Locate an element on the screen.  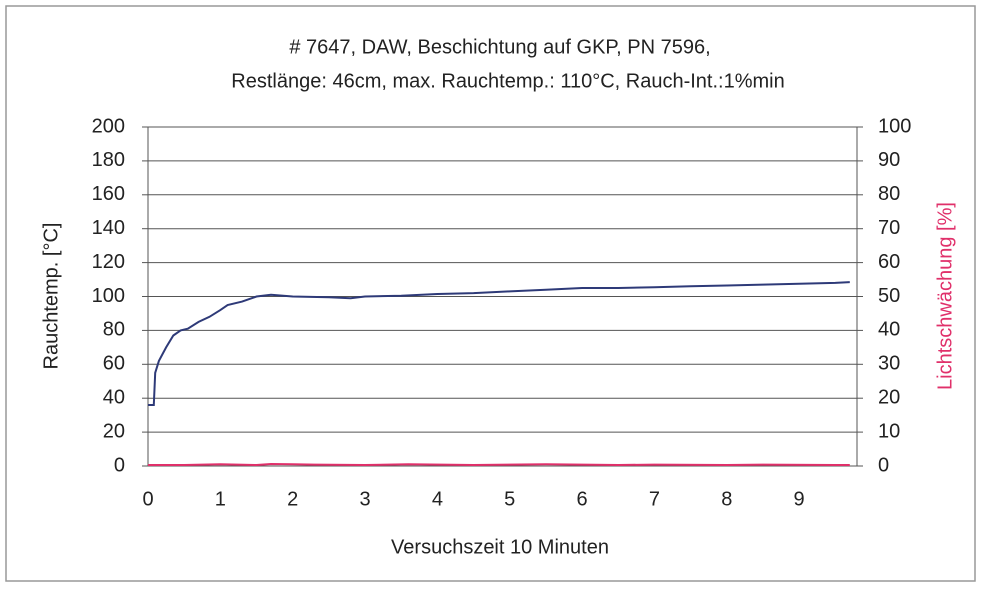
x-tick-label: 6 is located at coordinates (582, 499).